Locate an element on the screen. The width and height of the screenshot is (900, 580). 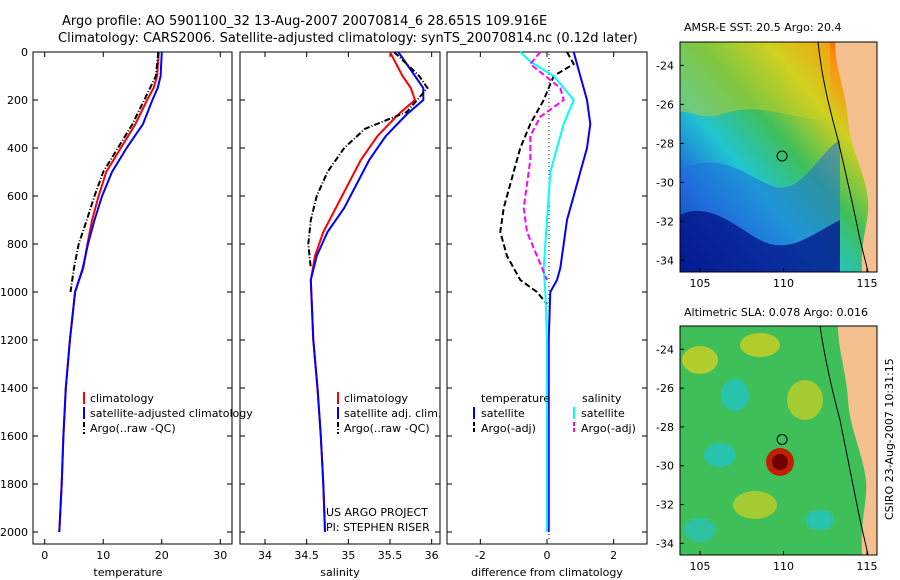
salinity-xlabel: salinity is located at coordinates (340, 572).